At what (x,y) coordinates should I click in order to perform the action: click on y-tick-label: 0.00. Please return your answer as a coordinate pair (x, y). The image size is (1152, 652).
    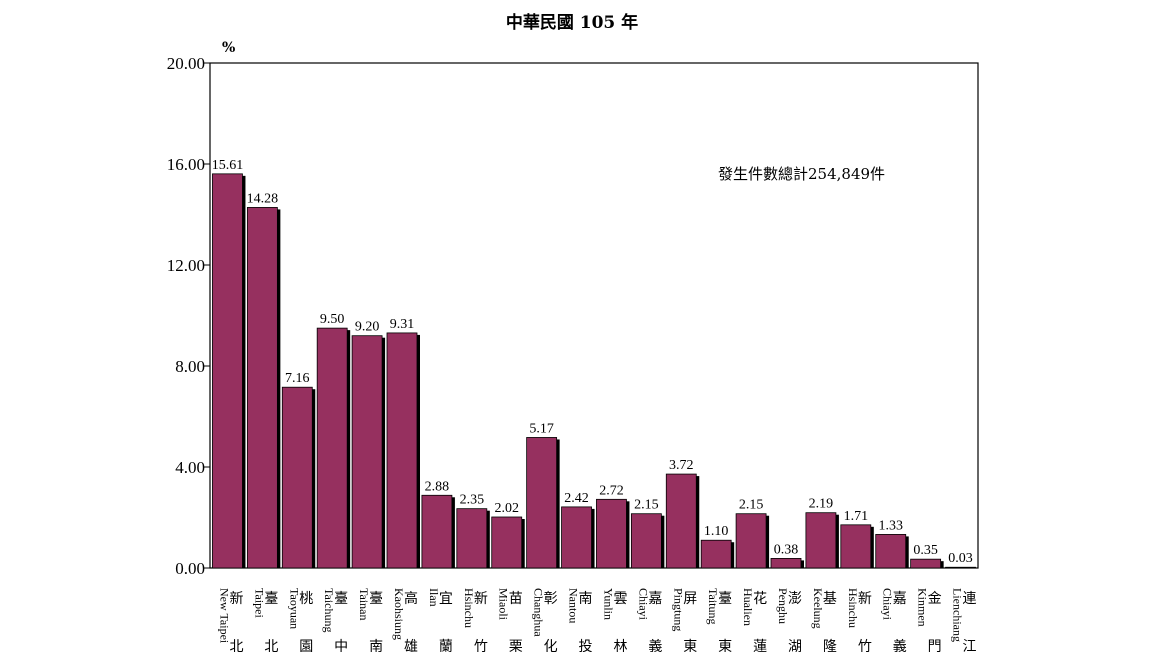
    Looking at the image, I should click on (190, 568).